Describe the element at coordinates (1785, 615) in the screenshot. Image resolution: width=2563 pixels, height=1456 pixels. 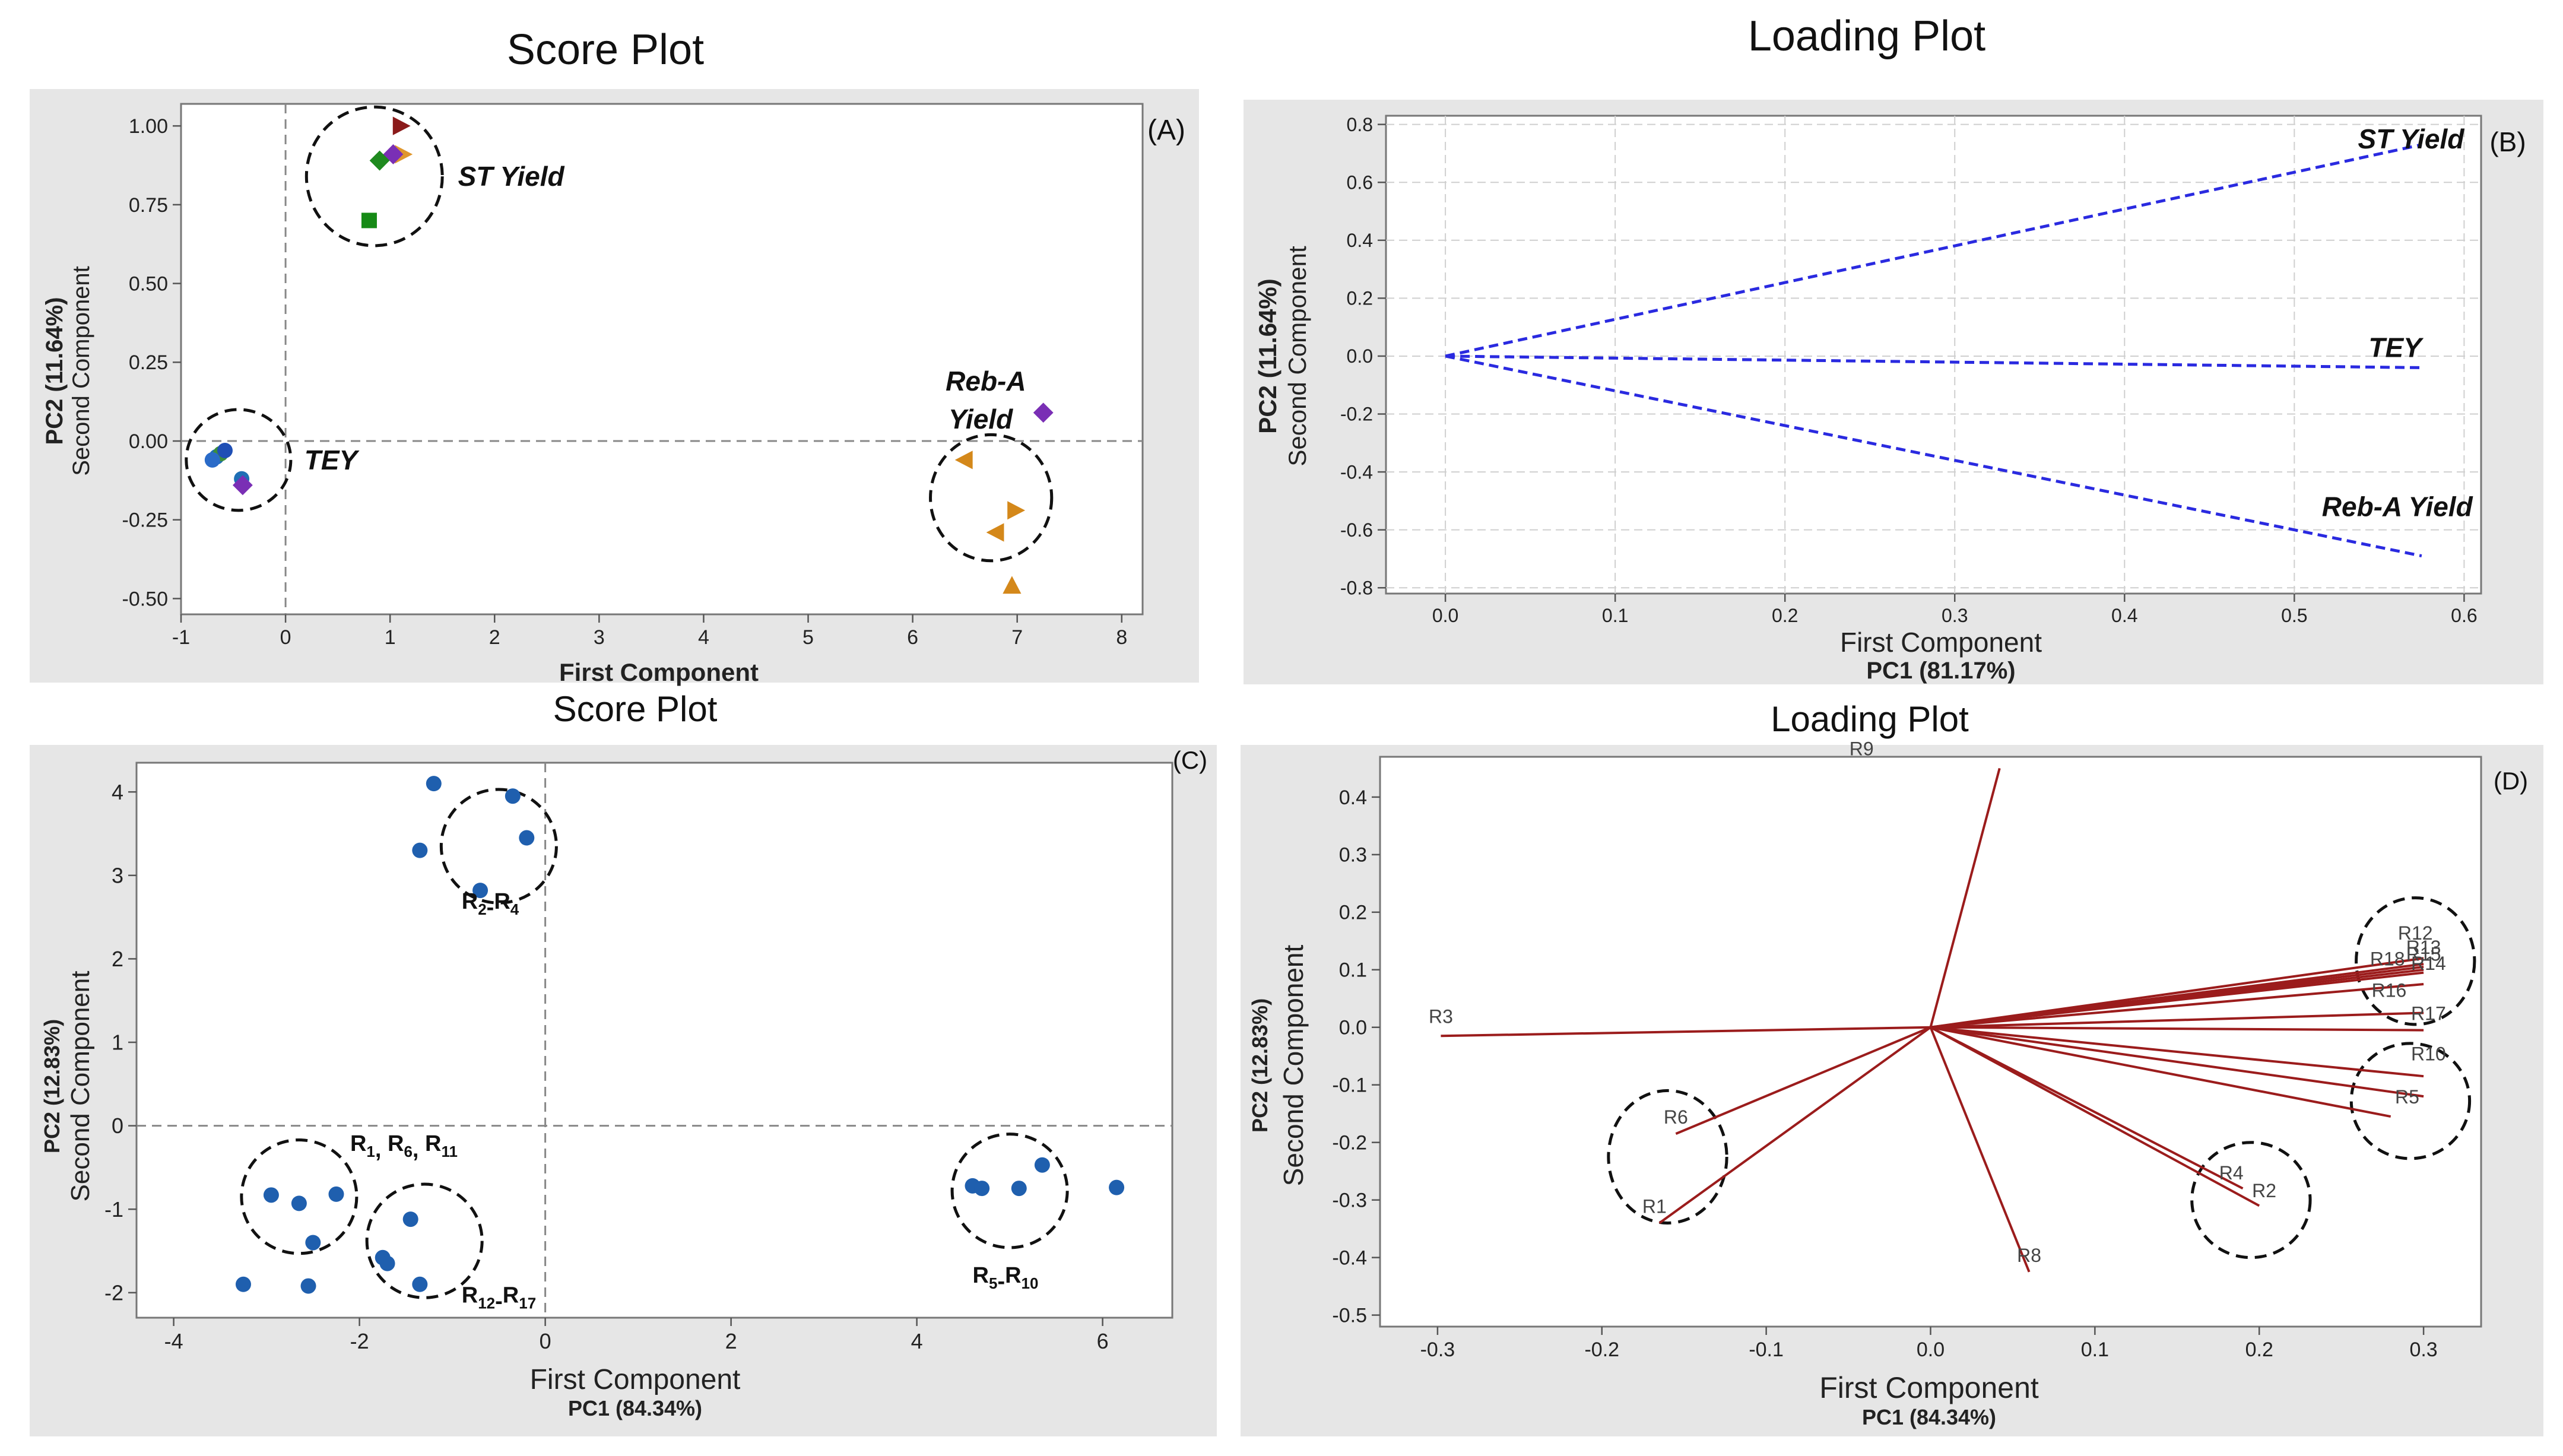
I see `panel-b-xtick-label: 0.2` at that location.